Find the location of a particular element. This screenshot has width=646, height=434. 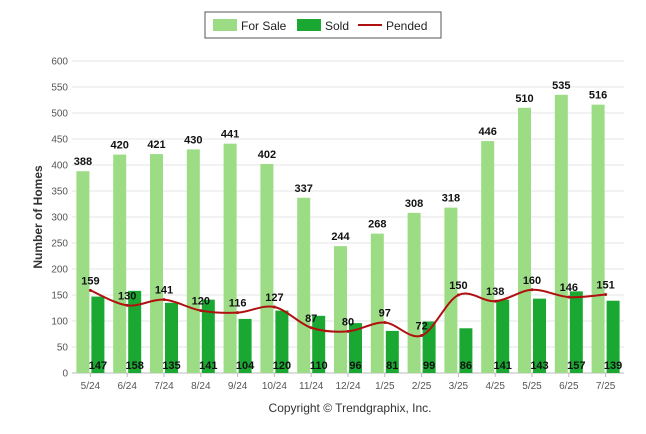

x-tick-label: 3/25 is located at coordinates (459, 386).